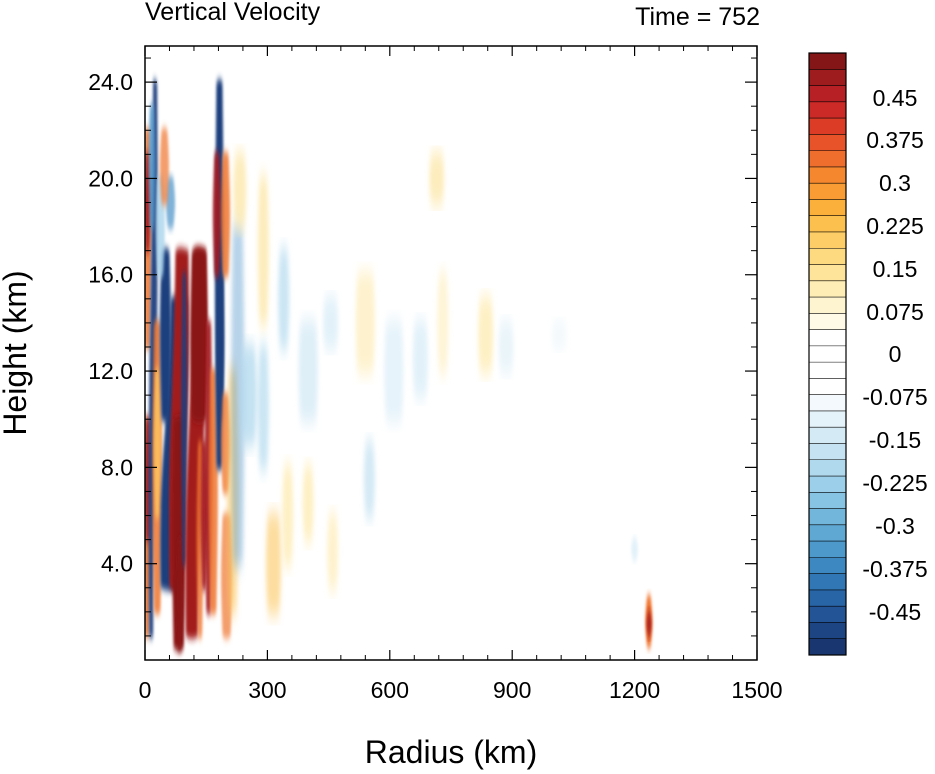 The height and width of the screenshot is (774, 935). What do you see at coordinates (895, 440) in the screenshot?
I see `colorbar-label: -0.15` at bounding box center [895, 440].